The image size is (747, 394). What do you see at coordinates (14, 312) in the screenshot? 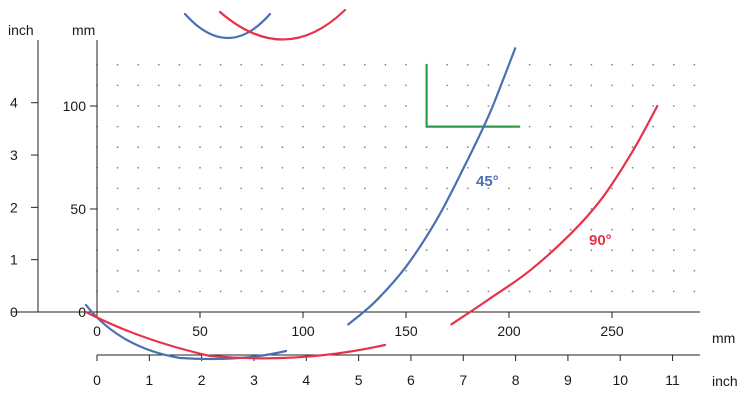
I see `y-inch-tick-label: 0` at bounding box center [14, 312].